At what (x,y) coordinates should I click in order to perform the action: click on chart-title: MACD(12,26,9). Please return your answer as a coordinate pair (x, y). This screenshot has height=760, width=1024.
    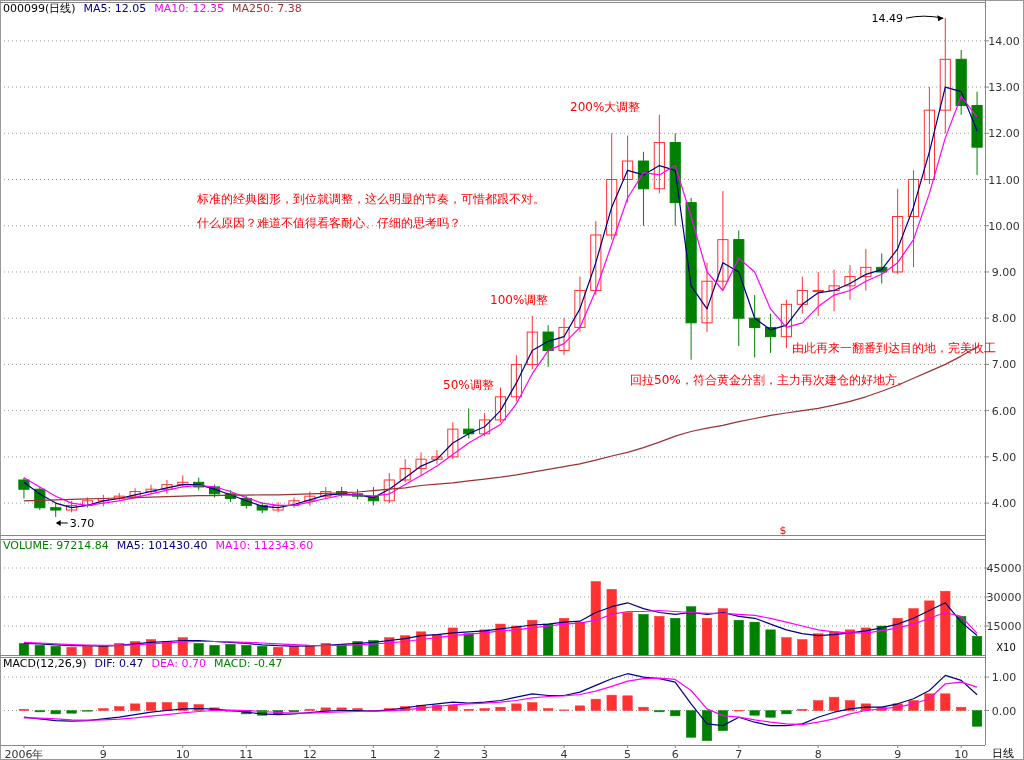
    Looking at the image, I should click on (45, 663).